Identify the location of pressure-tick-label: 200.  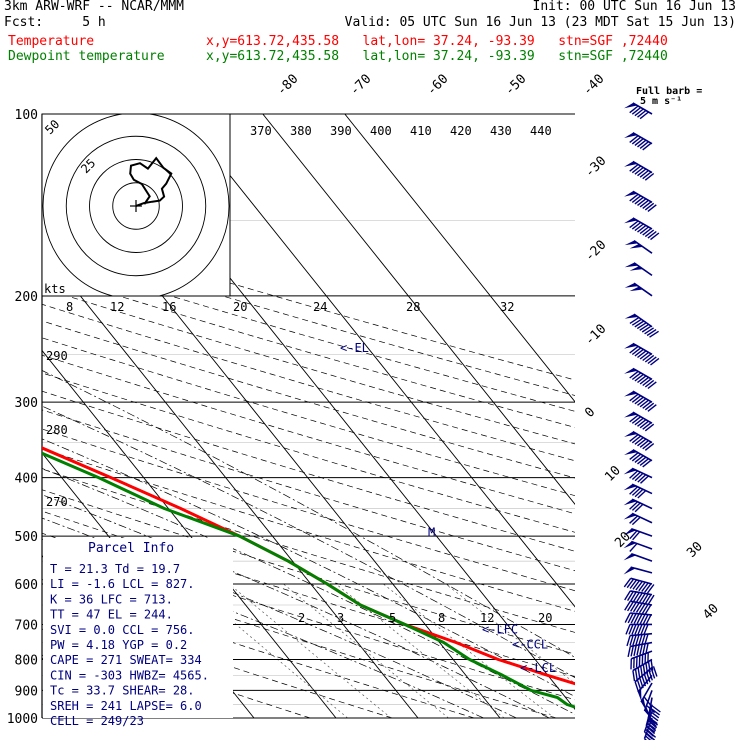
(26, 297).